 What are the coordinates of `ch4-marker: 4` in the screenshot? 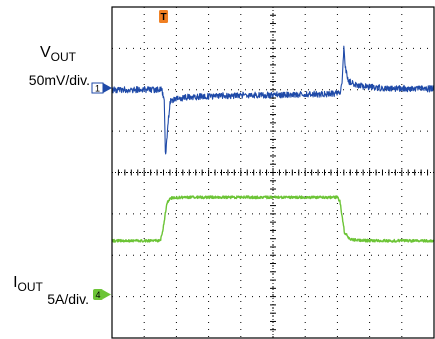 It's located at (102, 294).